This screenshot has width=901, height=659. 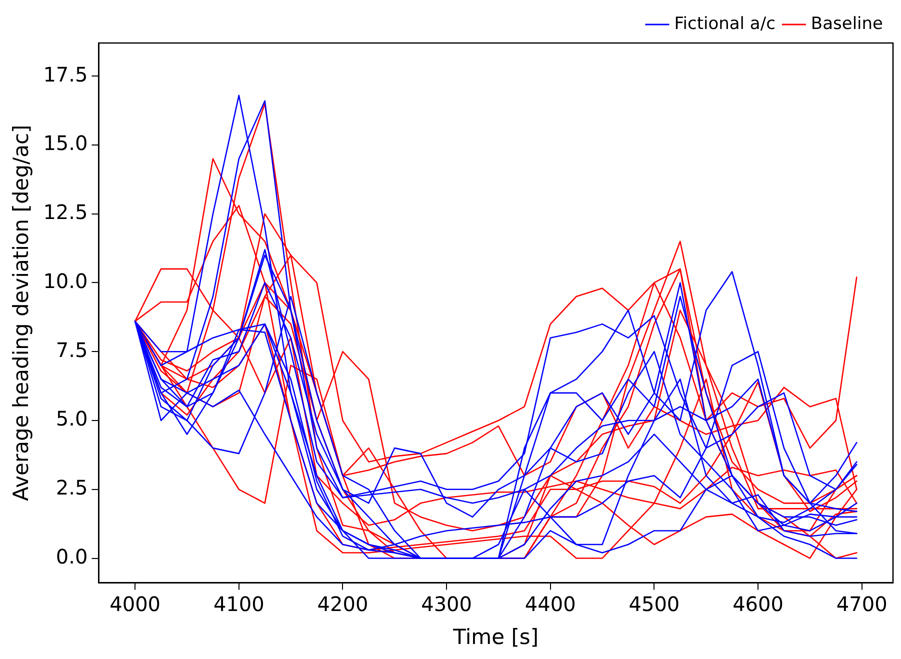 I want to click on y-tick-label: 2.5, so click(x=72, y=488).